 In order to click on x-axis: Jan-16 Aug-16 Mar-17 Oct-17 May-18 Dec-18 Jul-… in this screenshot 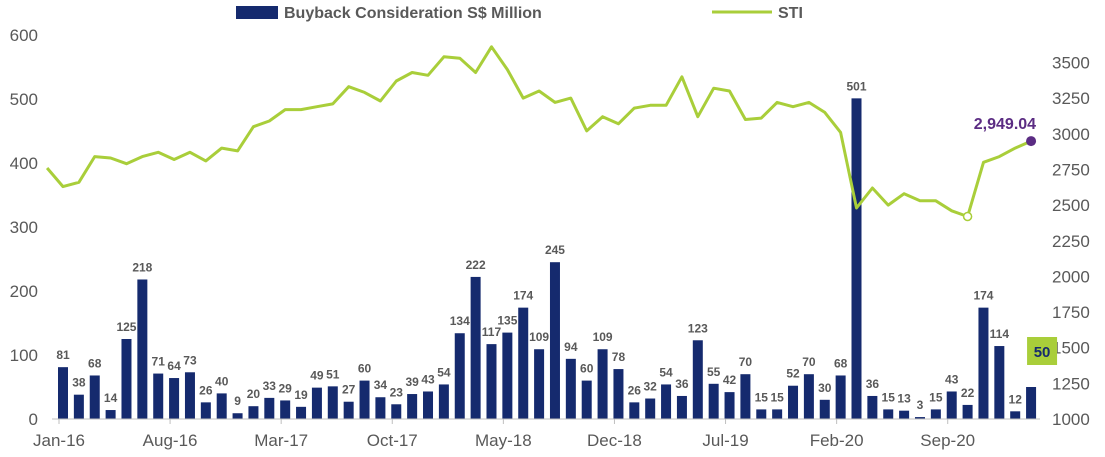, I will do `click(504, 434)`.